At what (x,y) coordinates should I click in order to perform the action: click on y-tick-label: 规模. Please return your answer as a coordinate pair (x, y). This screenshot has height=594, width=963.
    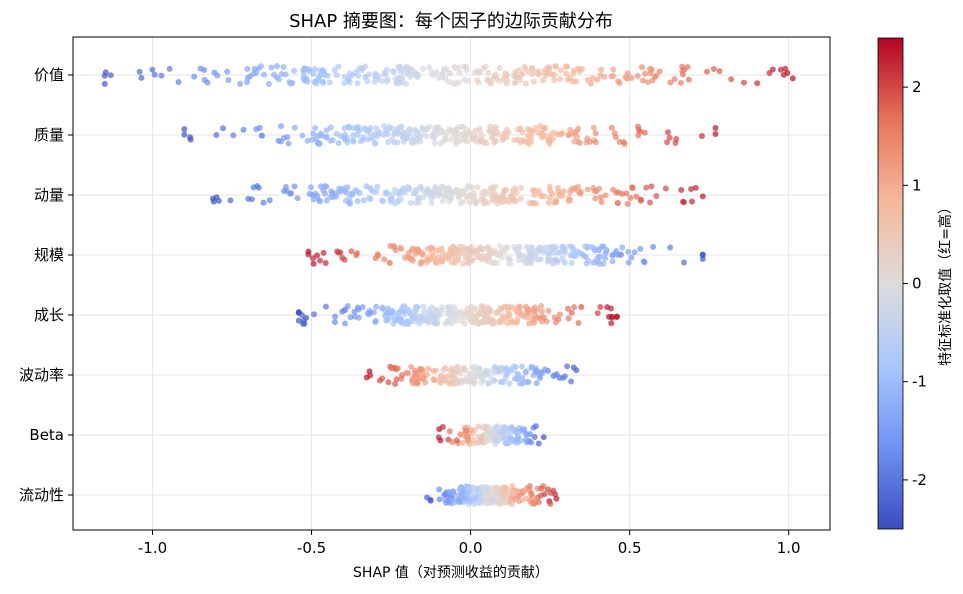
    Looking at the image, I should click on (49, 255).